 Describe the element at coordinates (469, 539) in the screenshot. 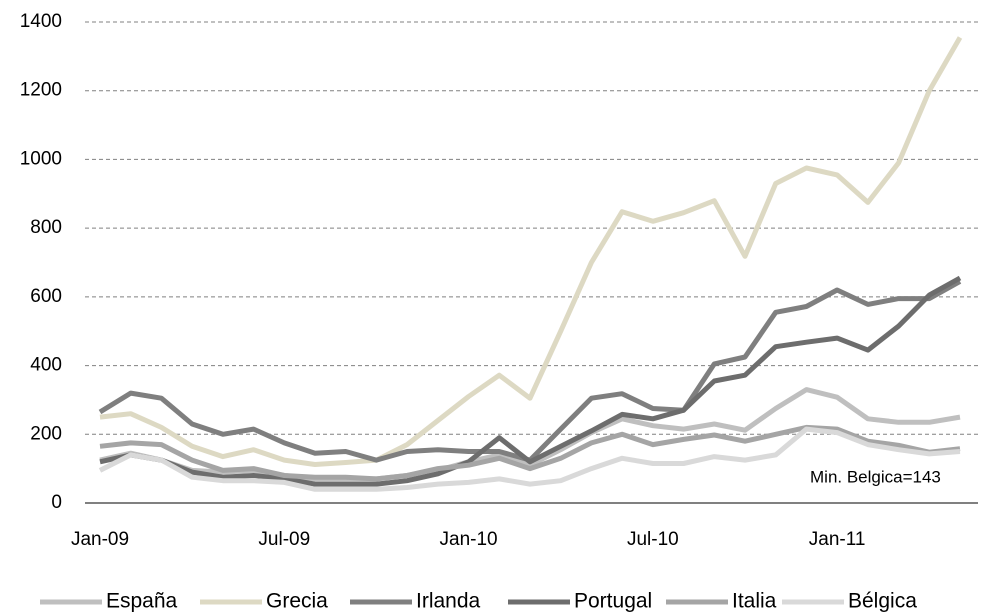

I see `x-tick-label: Jan-10` at that location.